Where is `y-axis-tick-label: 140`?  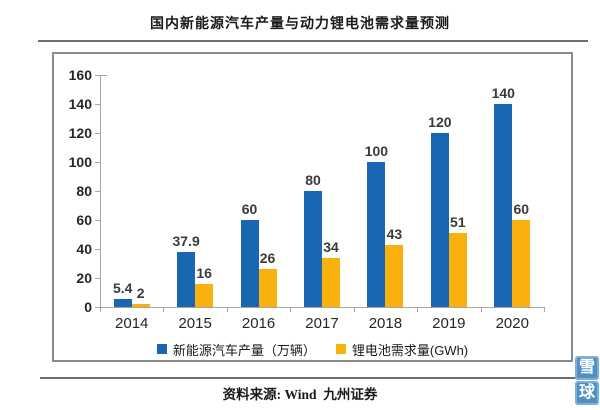 y-axis-tick-label: 140 is located at coordinates (80, 104).